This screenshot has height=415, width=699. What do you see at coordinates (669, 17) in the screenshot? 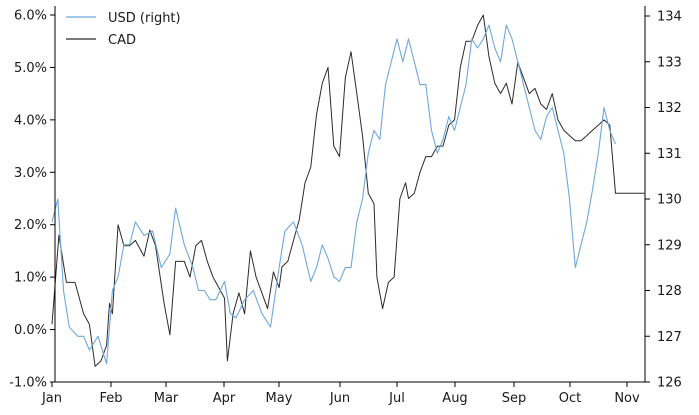
I see `right-tick-label: 134` at bounding box center [669, 17].